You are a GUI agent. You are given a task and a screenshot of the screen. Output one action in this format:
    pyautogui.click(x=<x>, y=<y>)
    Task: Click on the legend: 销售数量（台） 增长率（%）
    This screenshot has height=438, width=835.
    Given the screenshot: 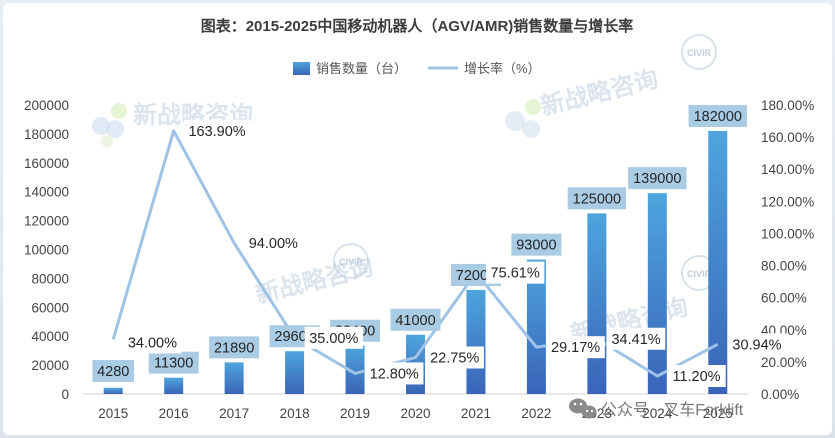 What is the action you would take?
    pyautogui.click(x=417, y=68)
    